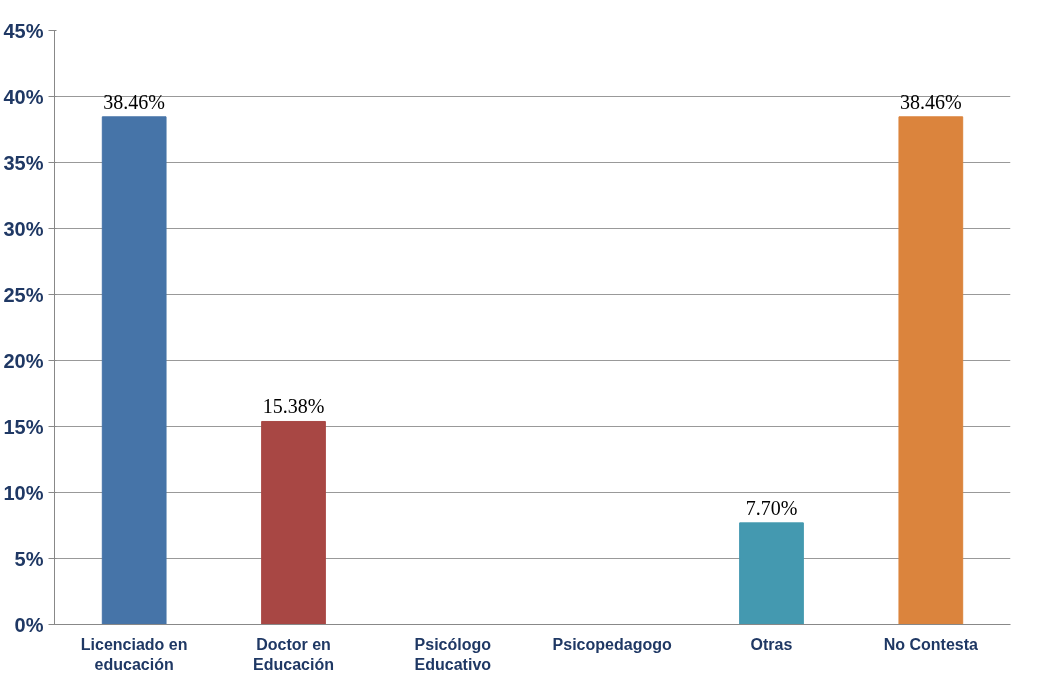 The image size is (1053, 685). I want to click on y-tick-label: 10%, so click(23, 492).